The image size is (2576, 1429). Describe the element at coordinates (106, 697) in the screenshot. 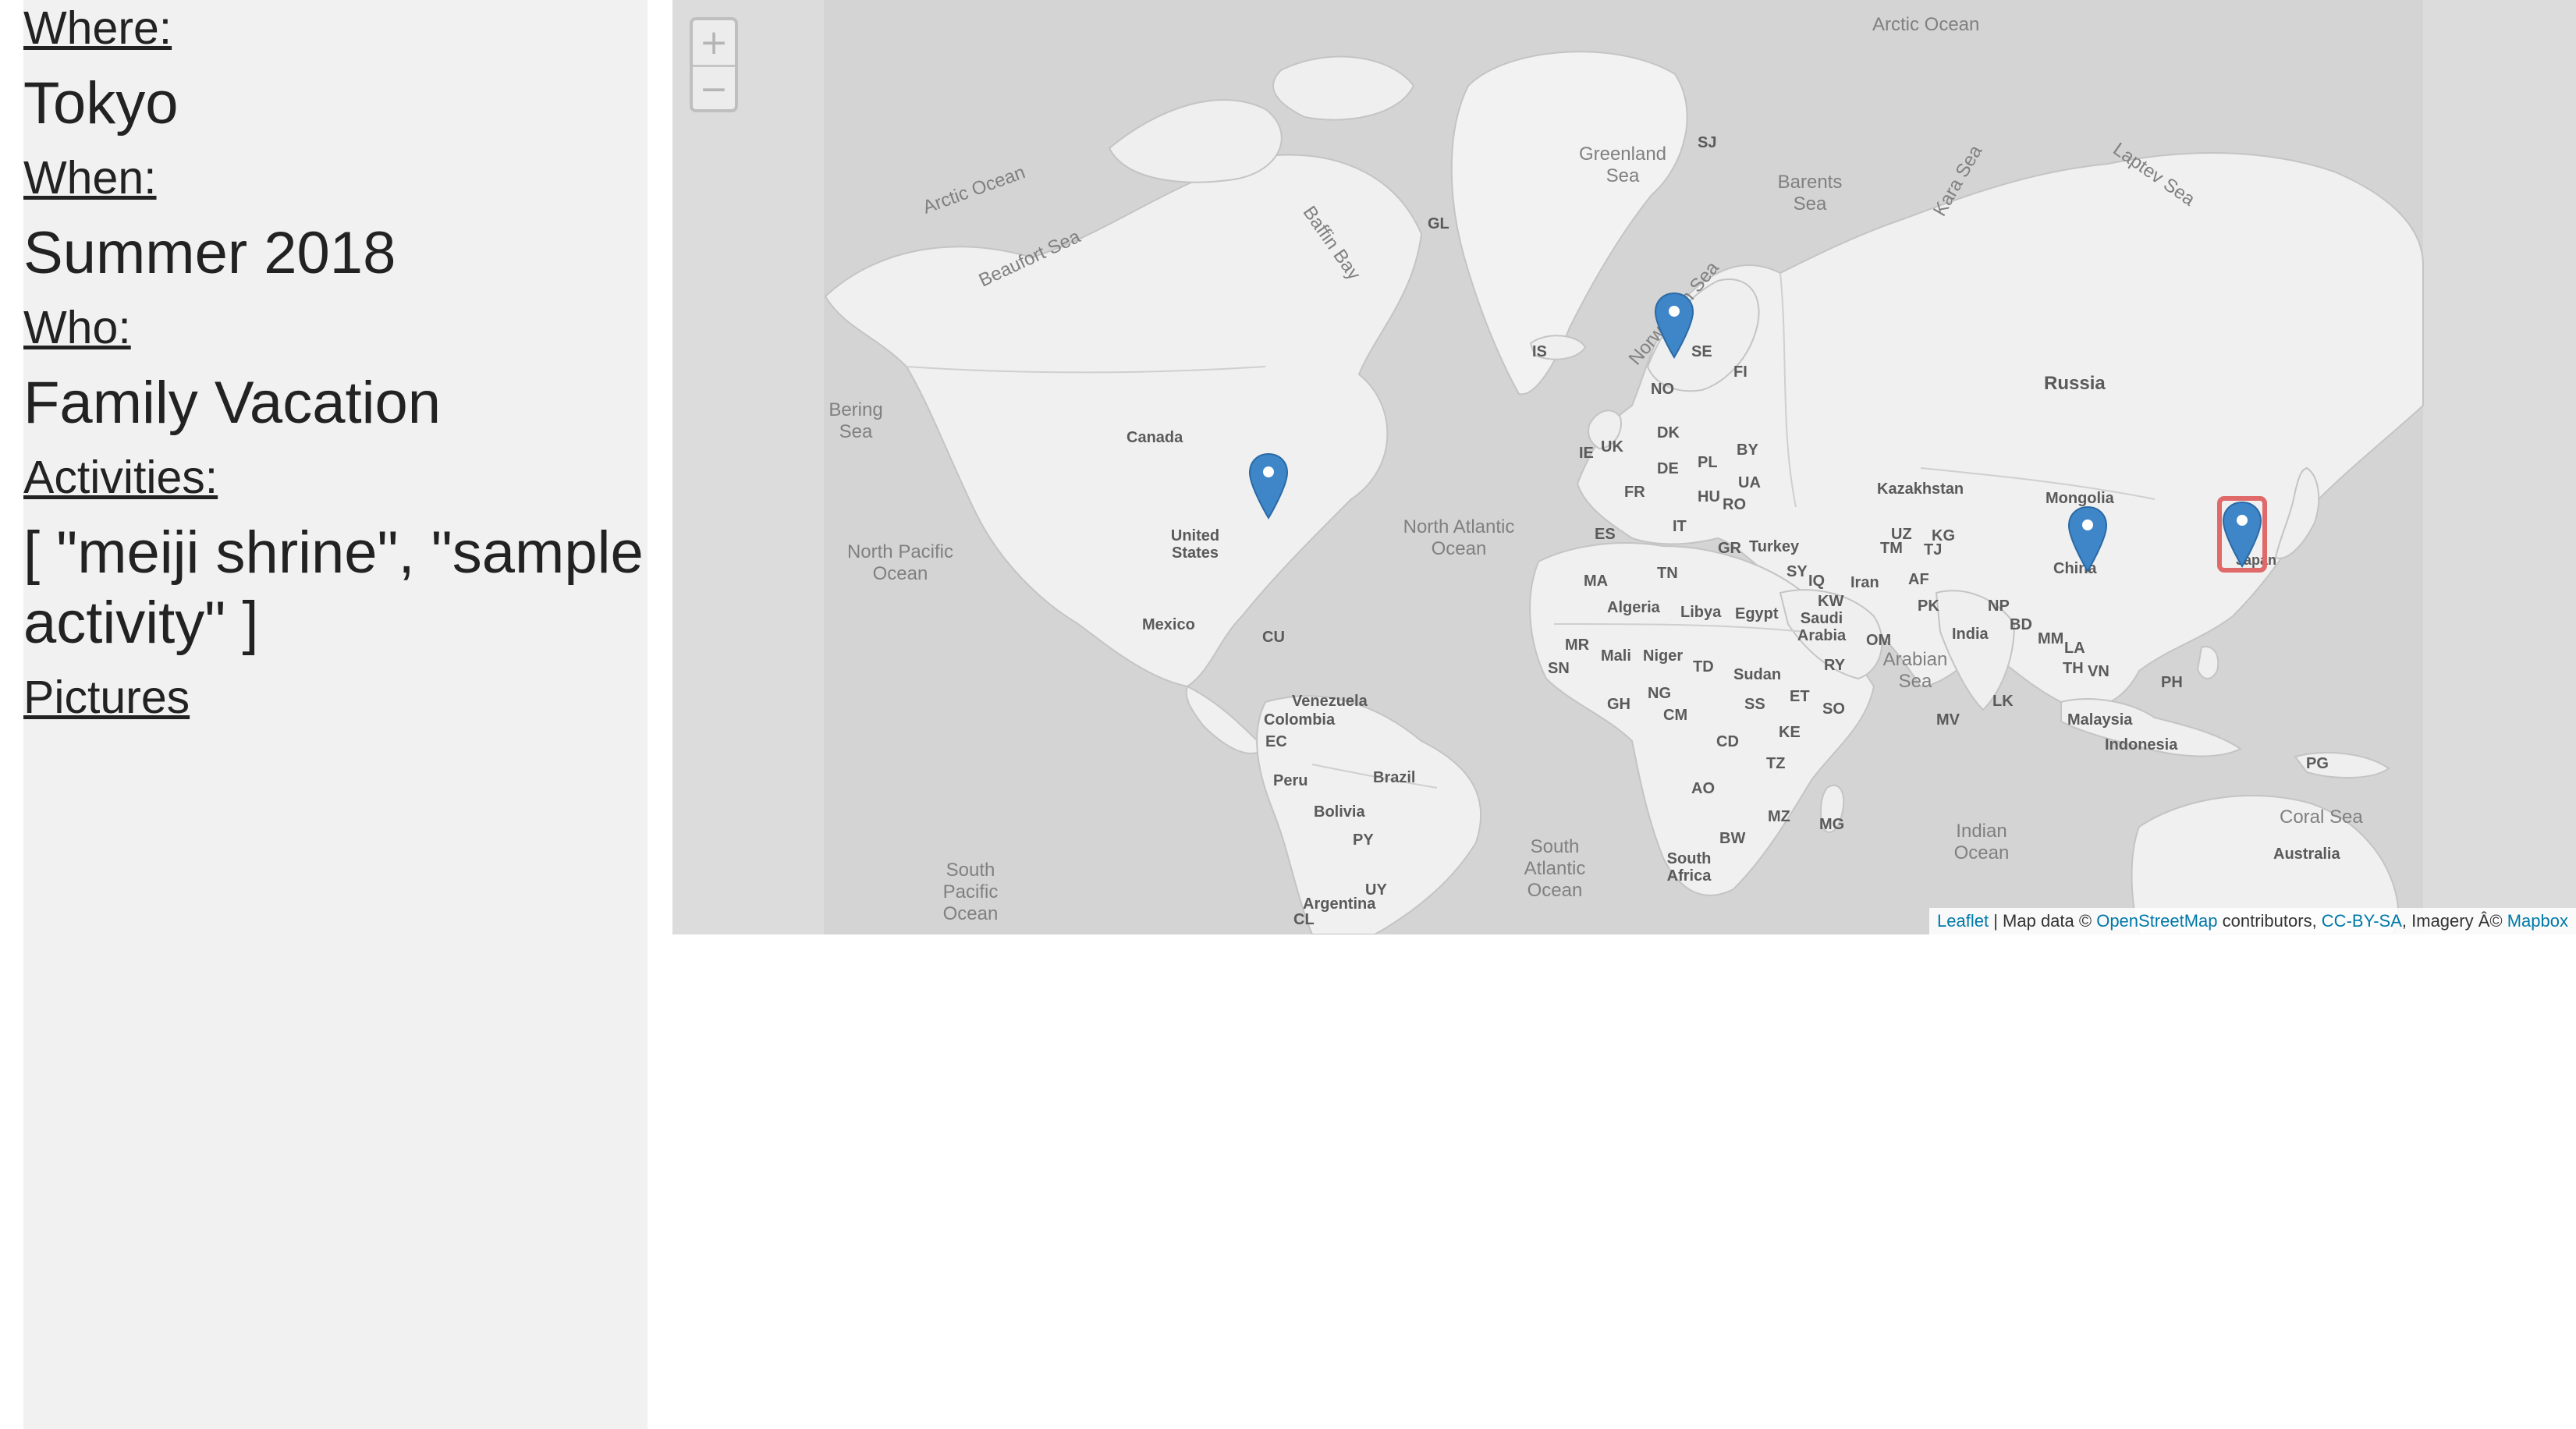

I see `pictures-link: Pictures` at that location.